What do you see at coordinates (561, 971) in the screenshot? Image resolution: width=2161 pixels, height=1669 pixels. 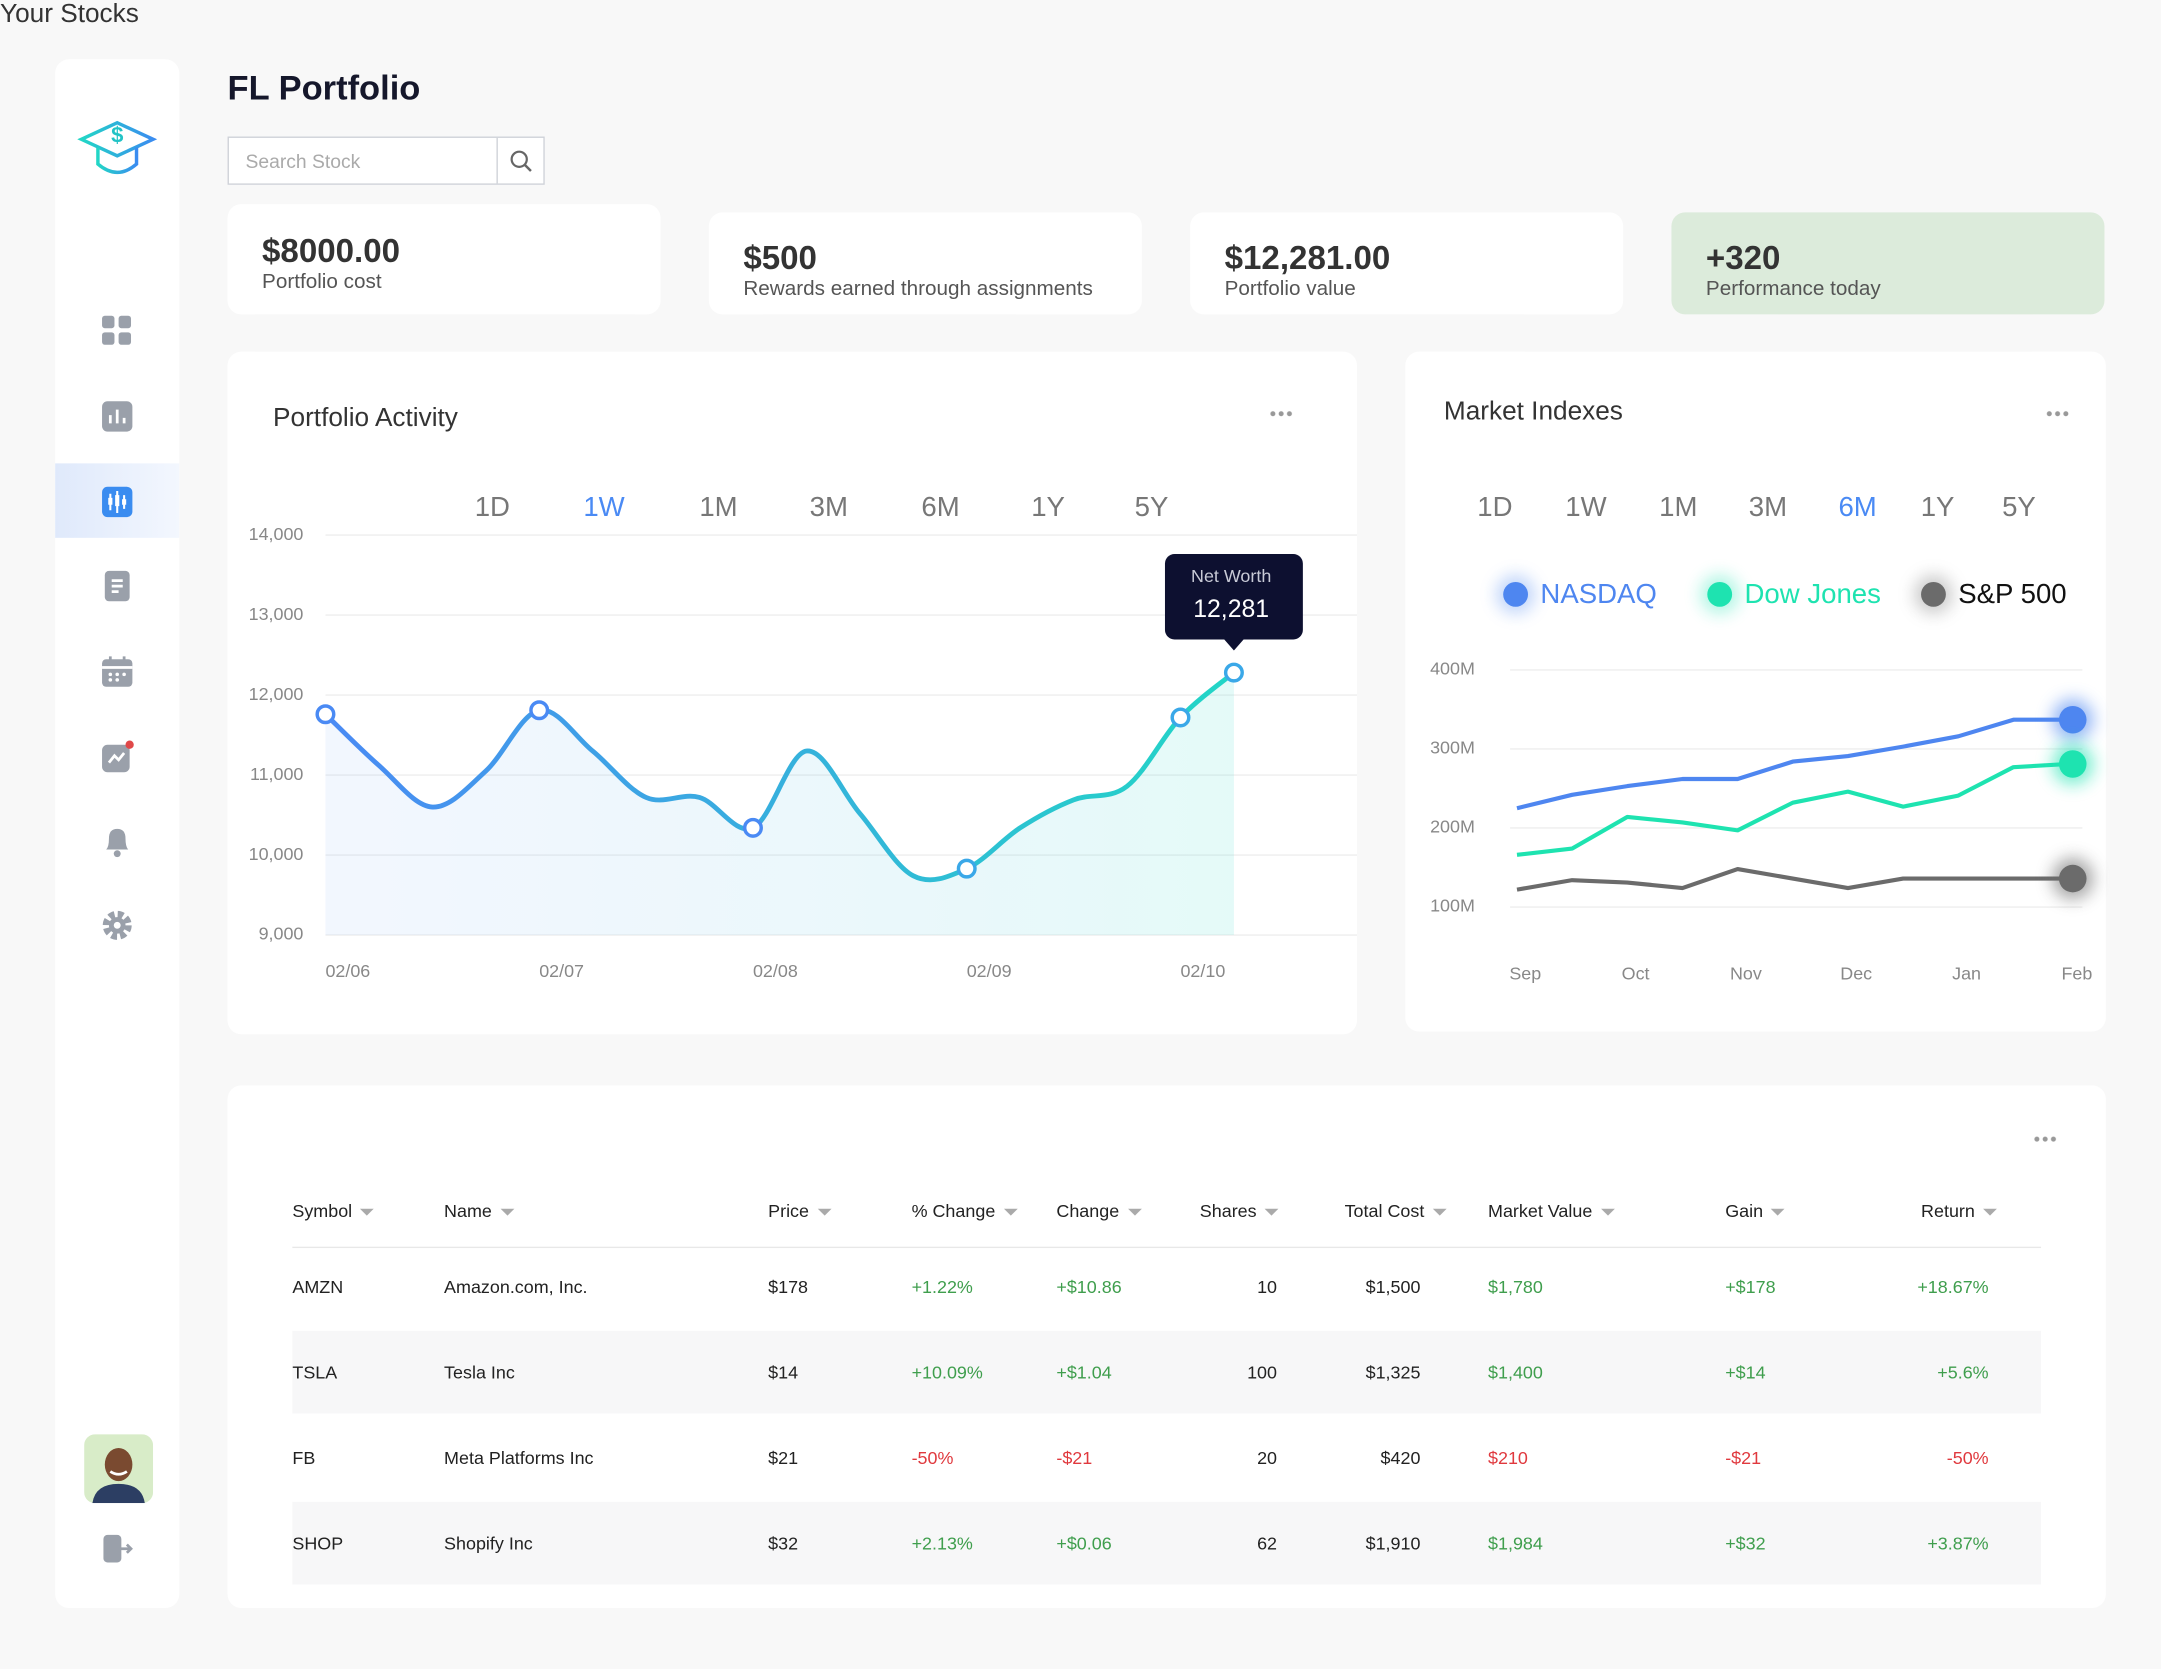 I see `x-tick-label: 02/07` at bounding box center [561, 971].